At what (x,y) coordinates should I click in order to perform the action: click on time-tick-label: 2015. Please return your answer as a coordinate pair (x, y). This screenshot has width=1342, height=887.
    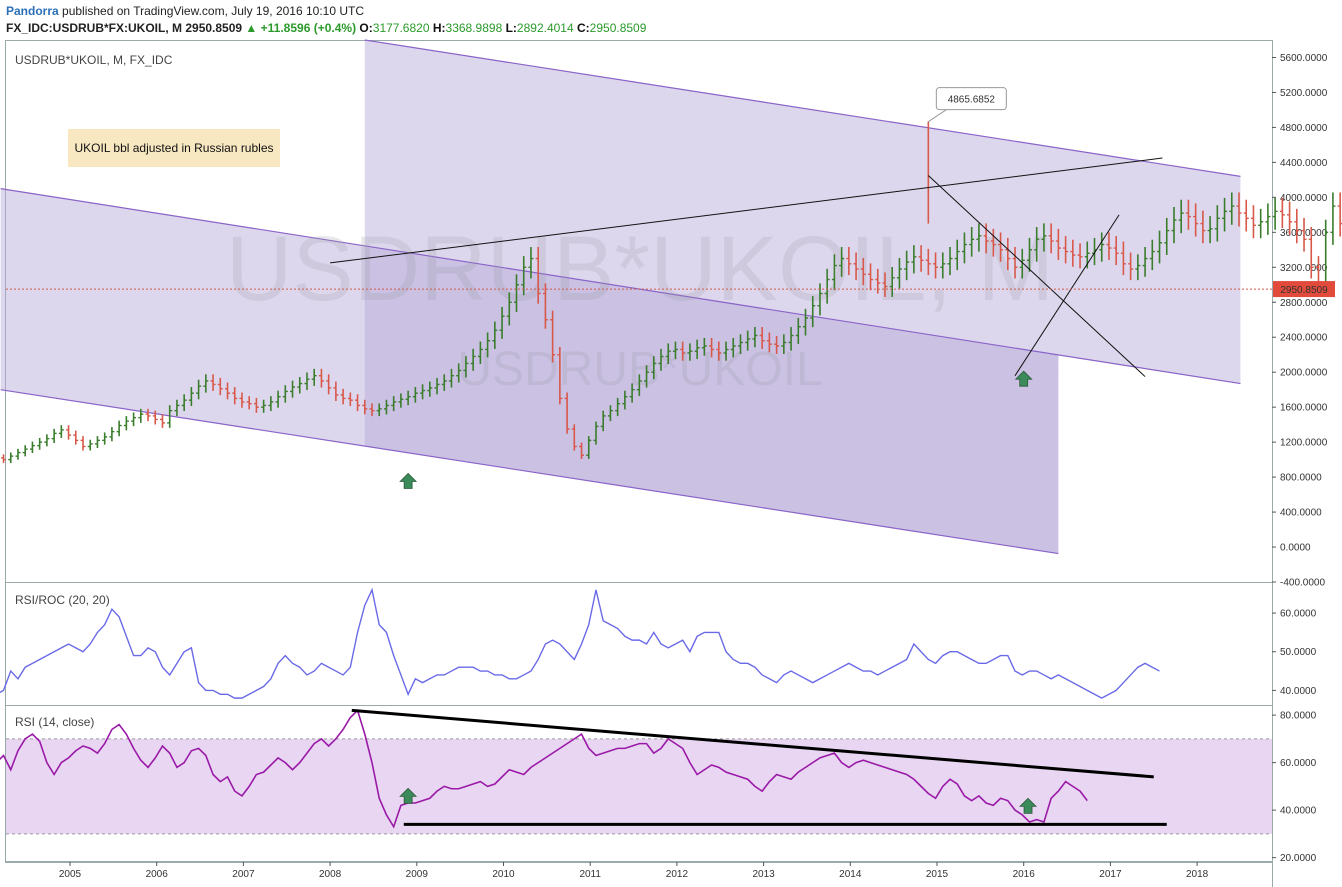
    Looking at the image, I should click on (937, 874).